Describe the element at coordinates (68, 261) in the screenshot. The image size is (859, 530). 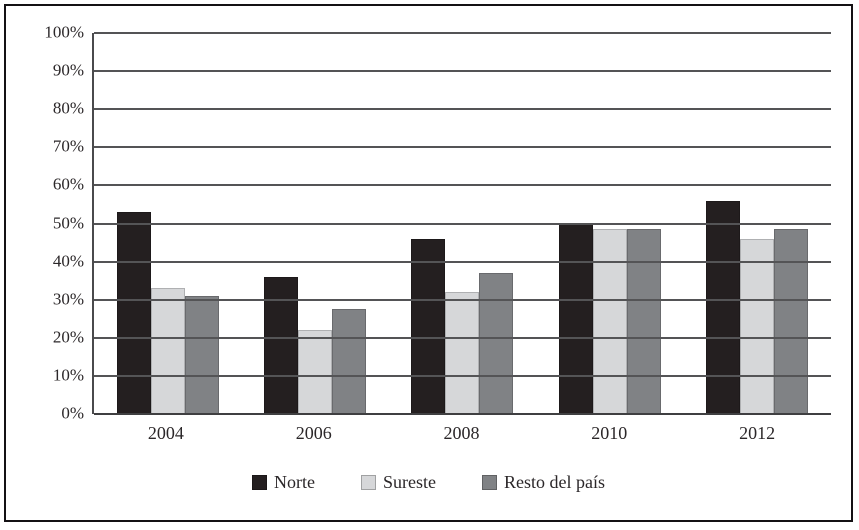
I see `y-tick-label: 40%` at that location.